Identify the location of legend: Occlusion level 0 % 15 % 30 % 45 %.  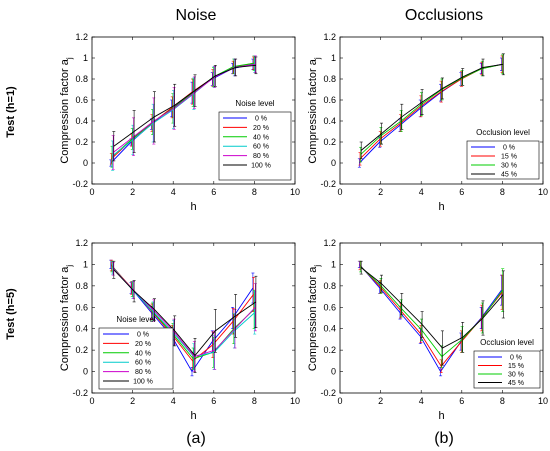
(503, 154).